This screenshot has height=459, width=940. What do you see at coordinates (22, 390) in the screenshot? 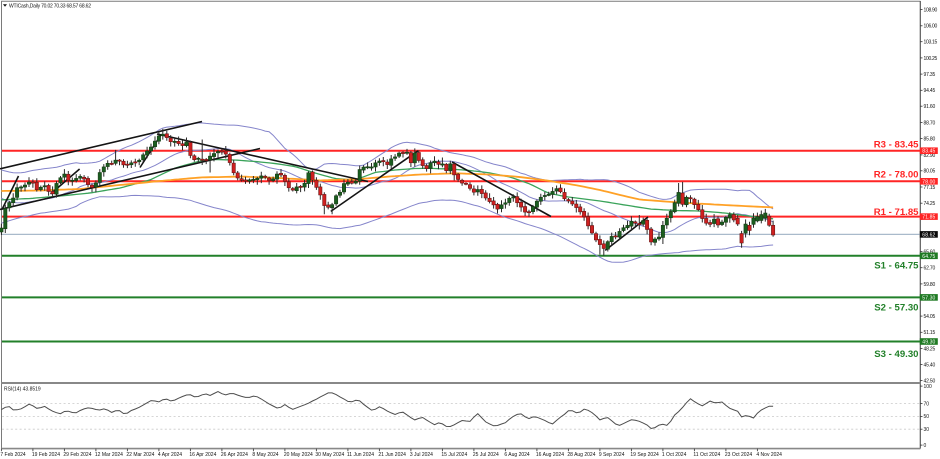
I see `svg-text: RSI(14) 43.8519` at bounding box center [22, 390].